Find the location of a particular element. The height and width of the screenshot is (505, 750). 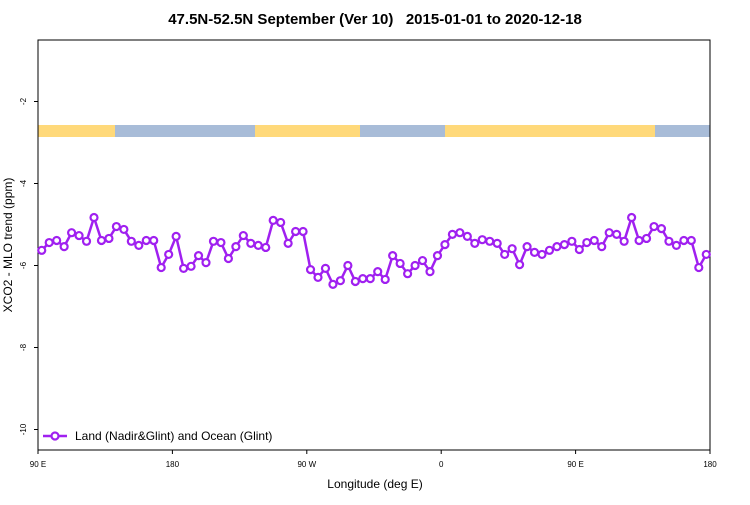

legend-label: Land (Nadir&Glint) and Ocean (Glint) is located at coordinates (173, 436).